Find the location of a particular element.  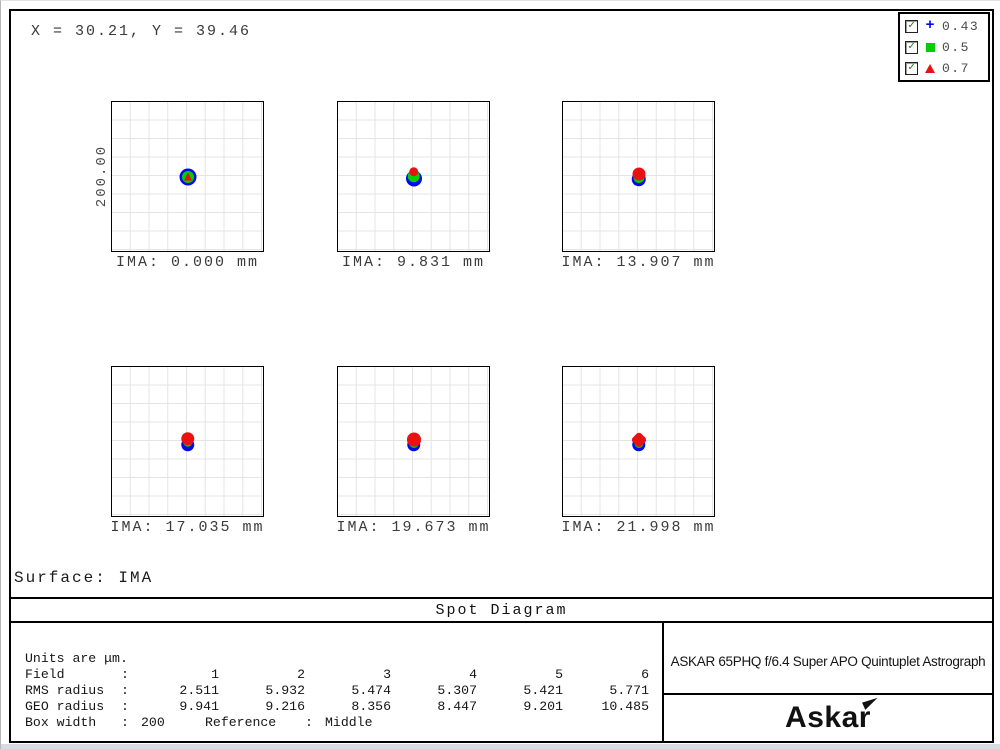

row-label: GEO radius is located at coordinates (65, 706).